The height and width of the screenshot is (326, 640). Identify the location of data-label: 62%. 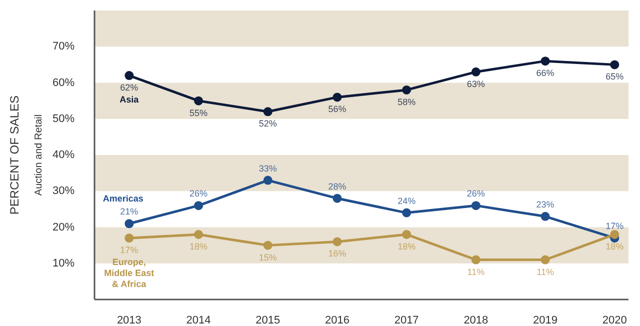
(129, 87).